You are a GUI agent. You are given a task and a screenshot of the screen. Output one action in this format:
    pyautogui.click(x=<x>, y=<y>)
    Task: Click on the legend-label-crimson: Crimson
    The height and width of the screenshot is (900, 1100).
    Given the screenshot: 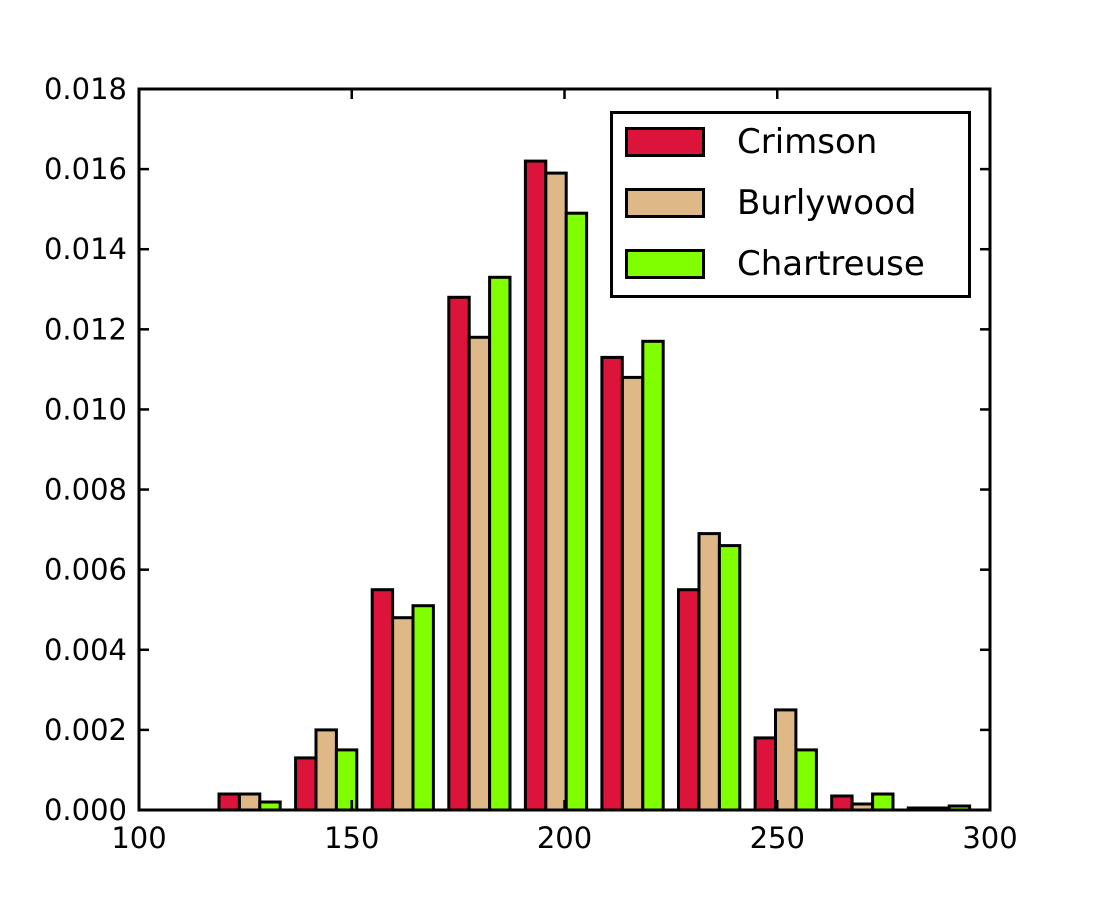 What is the action you would take?
    pyautogui.click(x=807, y=142)
    